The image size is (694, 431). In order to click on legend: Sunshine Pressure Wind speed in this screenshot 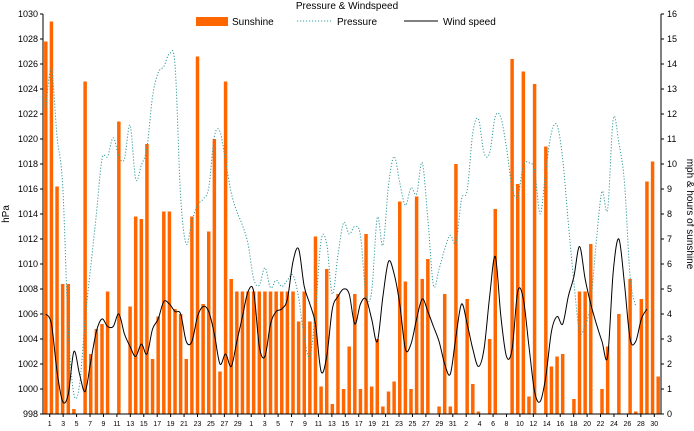, I will do `click(346, 22)`.